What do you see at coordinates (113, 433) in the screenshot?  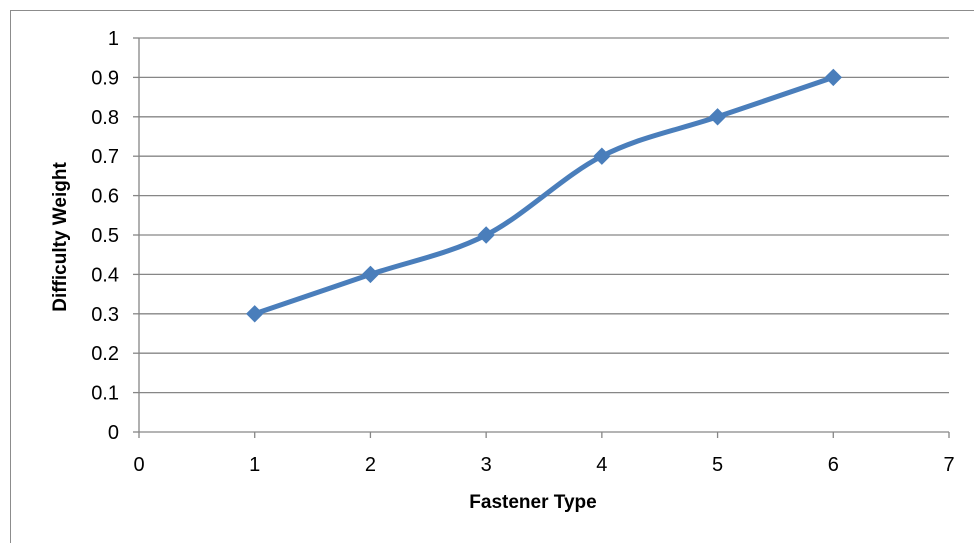 I see `y-tick-label: 0` at bounding box center [113, 433].